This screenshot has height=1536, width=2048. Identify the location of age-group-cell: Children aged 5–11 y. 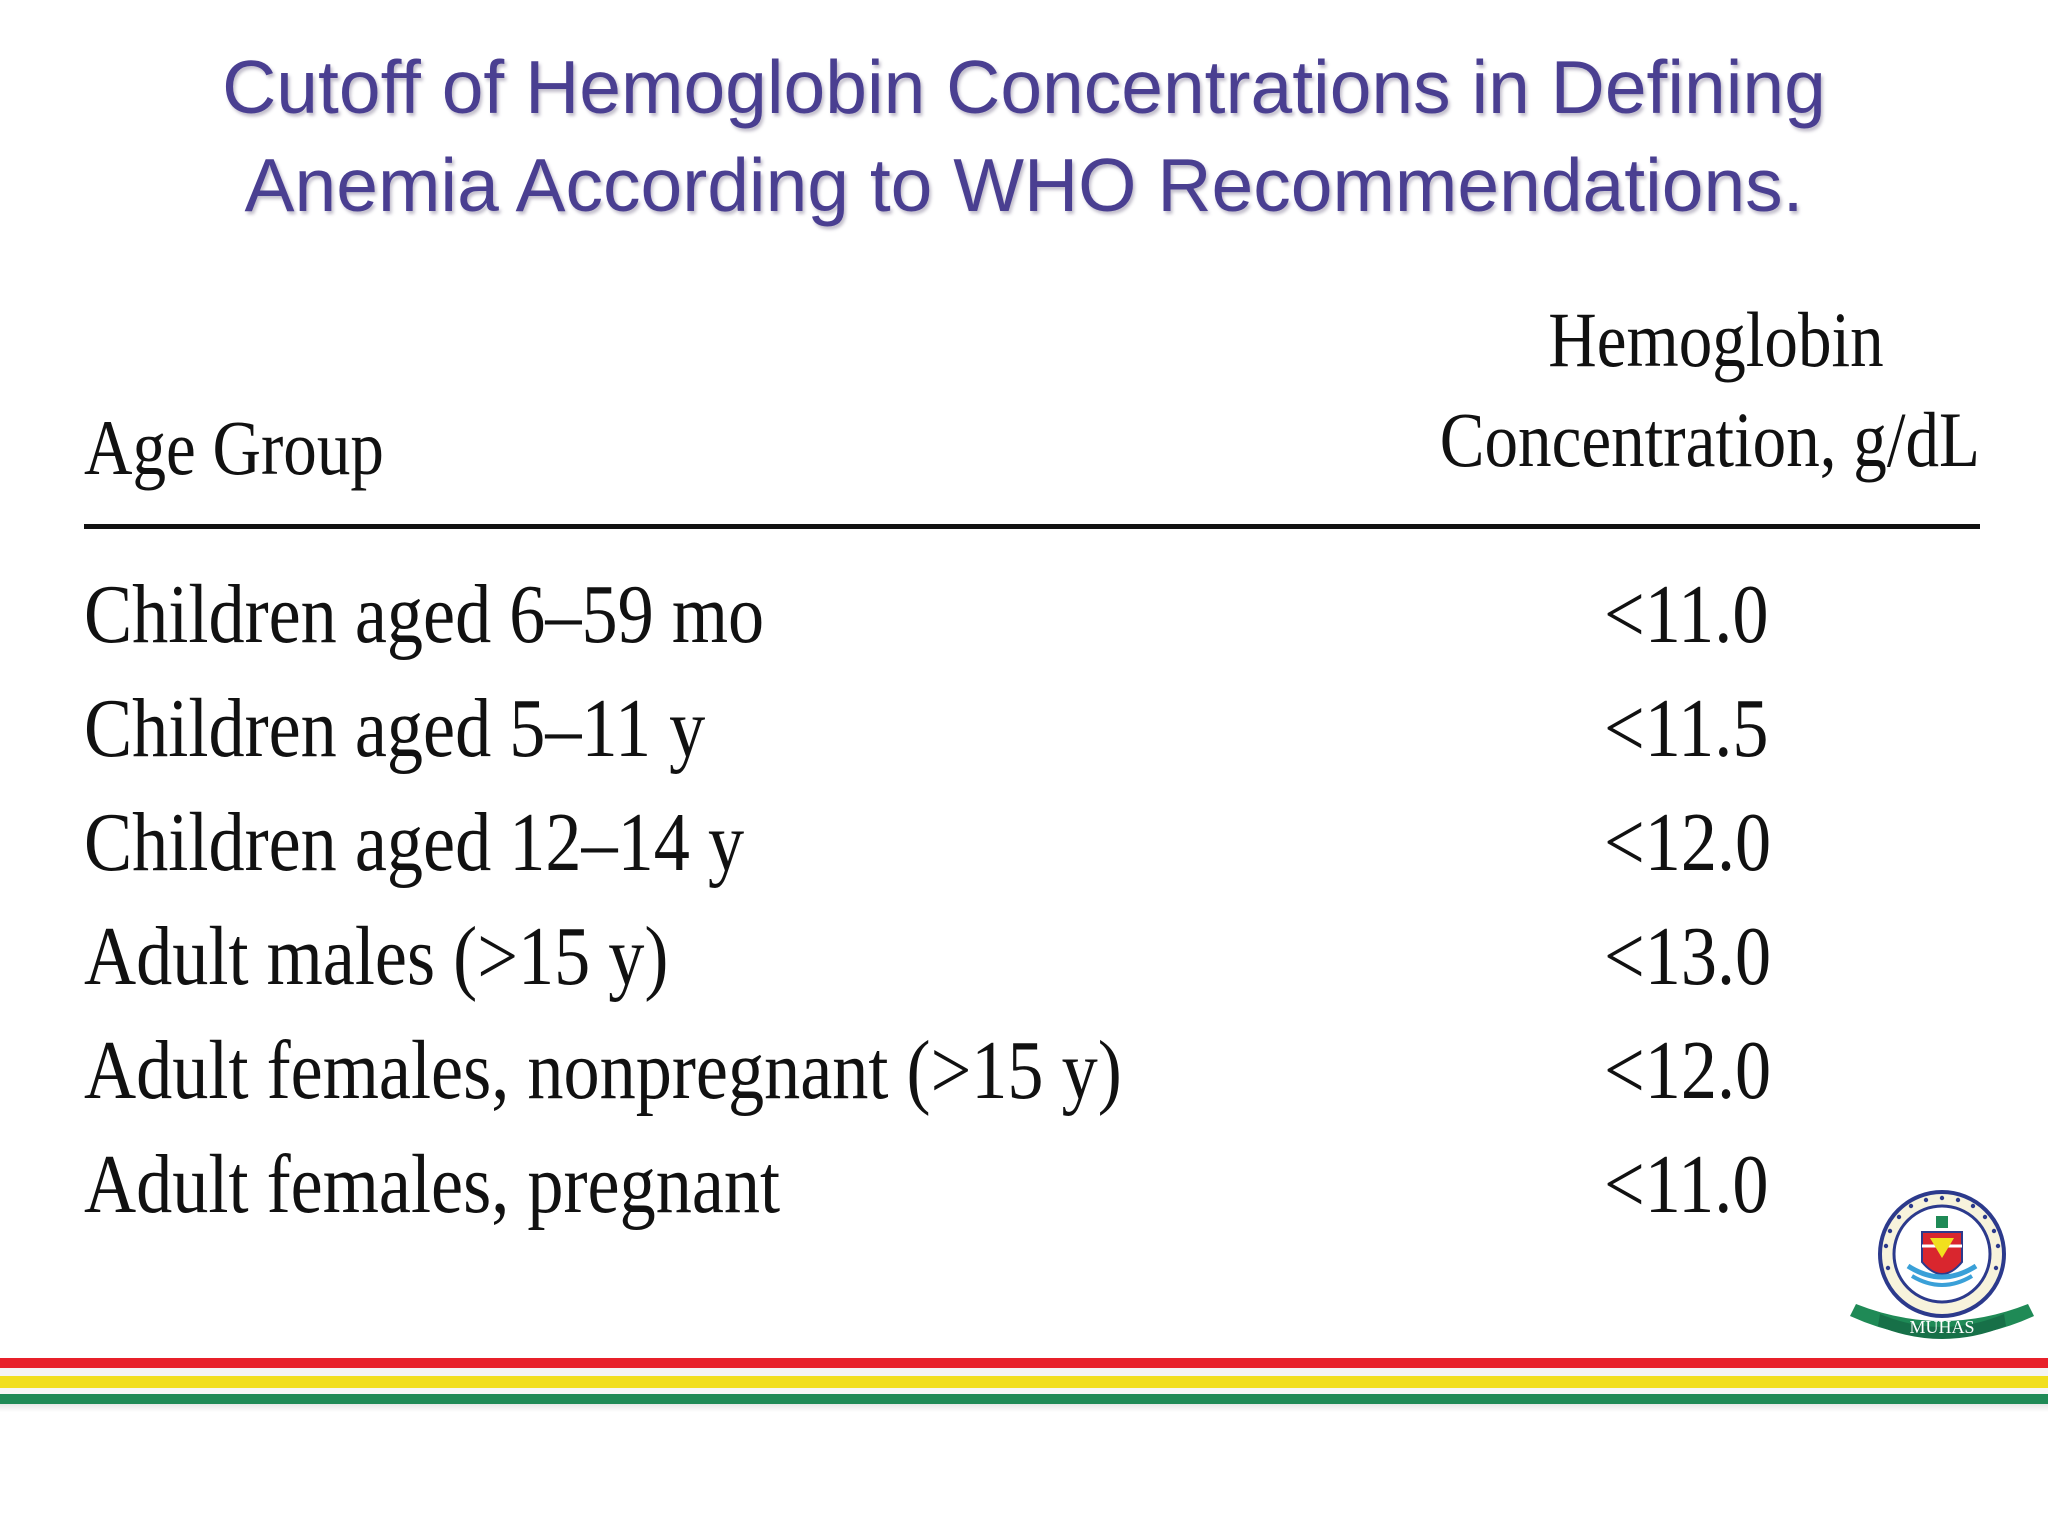
(395, 728).